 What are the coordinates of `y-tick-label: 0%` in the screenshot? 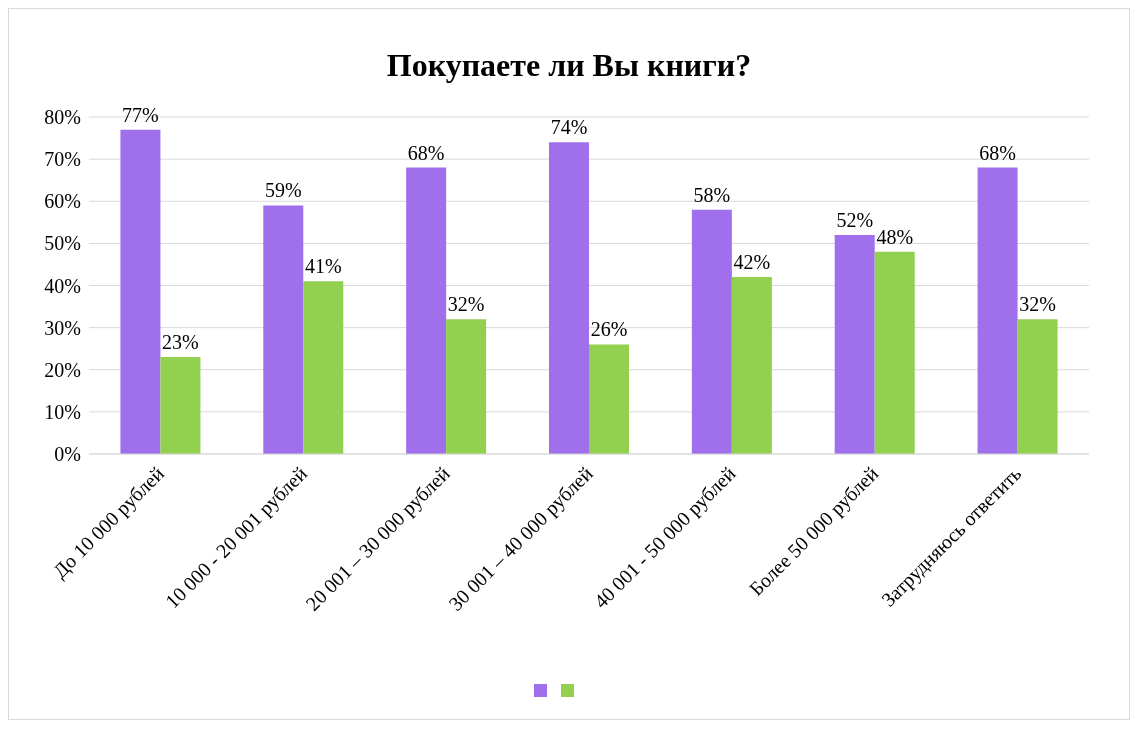 It's located at (67, 454).